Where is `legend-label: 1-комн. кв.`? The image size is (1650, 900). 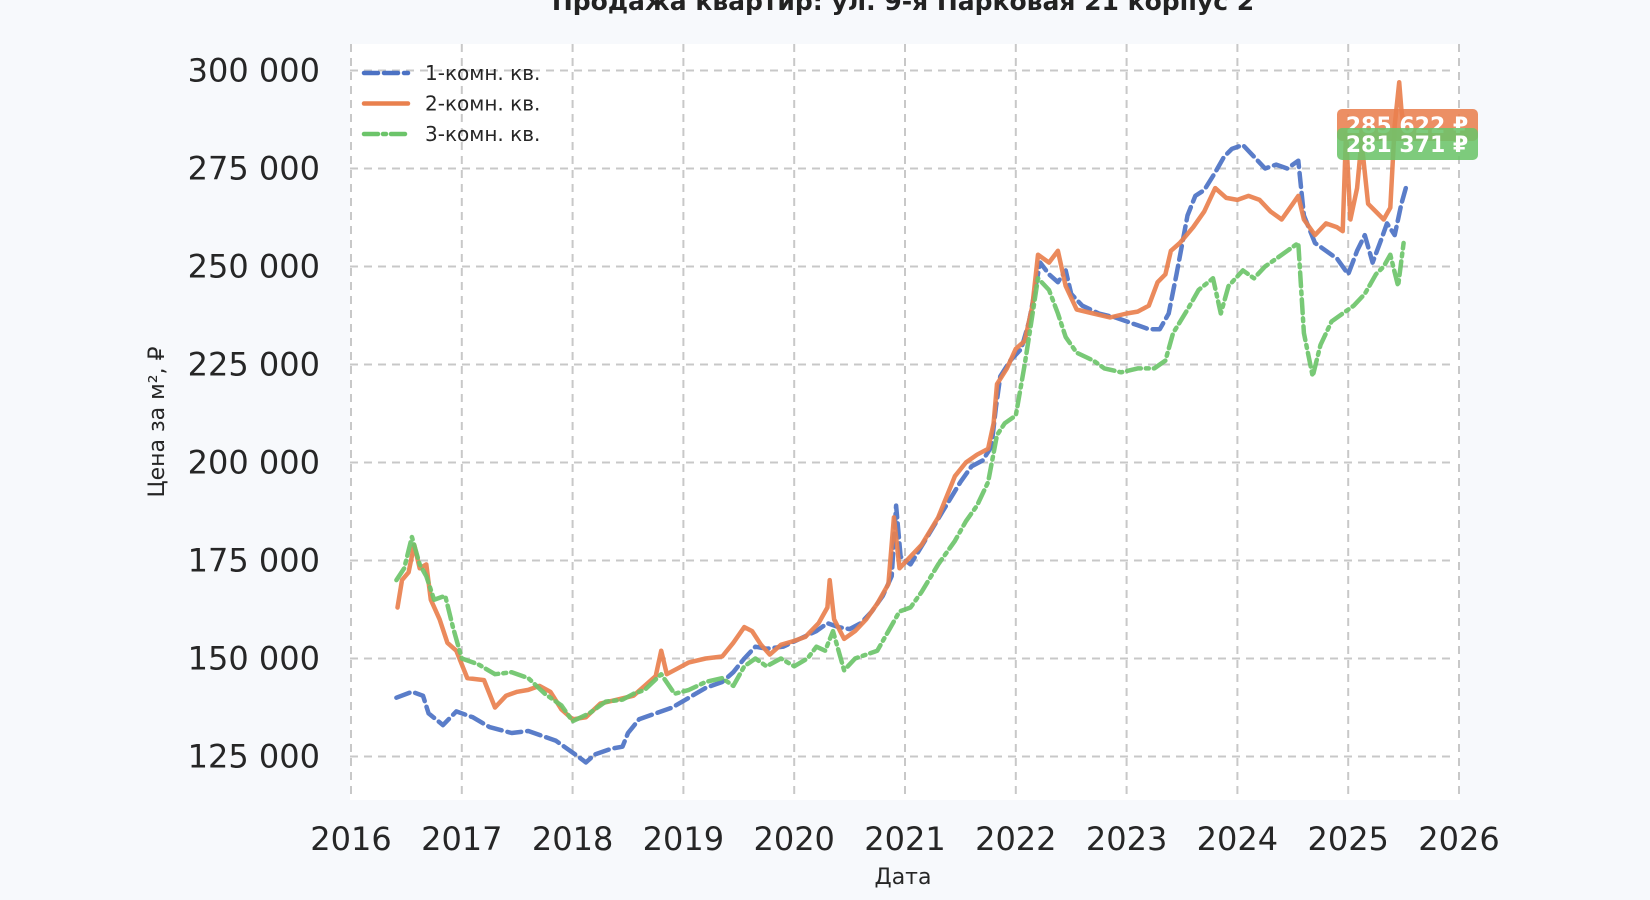 legend-label: 1-комн. кв. is located at coordinates (482, 73).